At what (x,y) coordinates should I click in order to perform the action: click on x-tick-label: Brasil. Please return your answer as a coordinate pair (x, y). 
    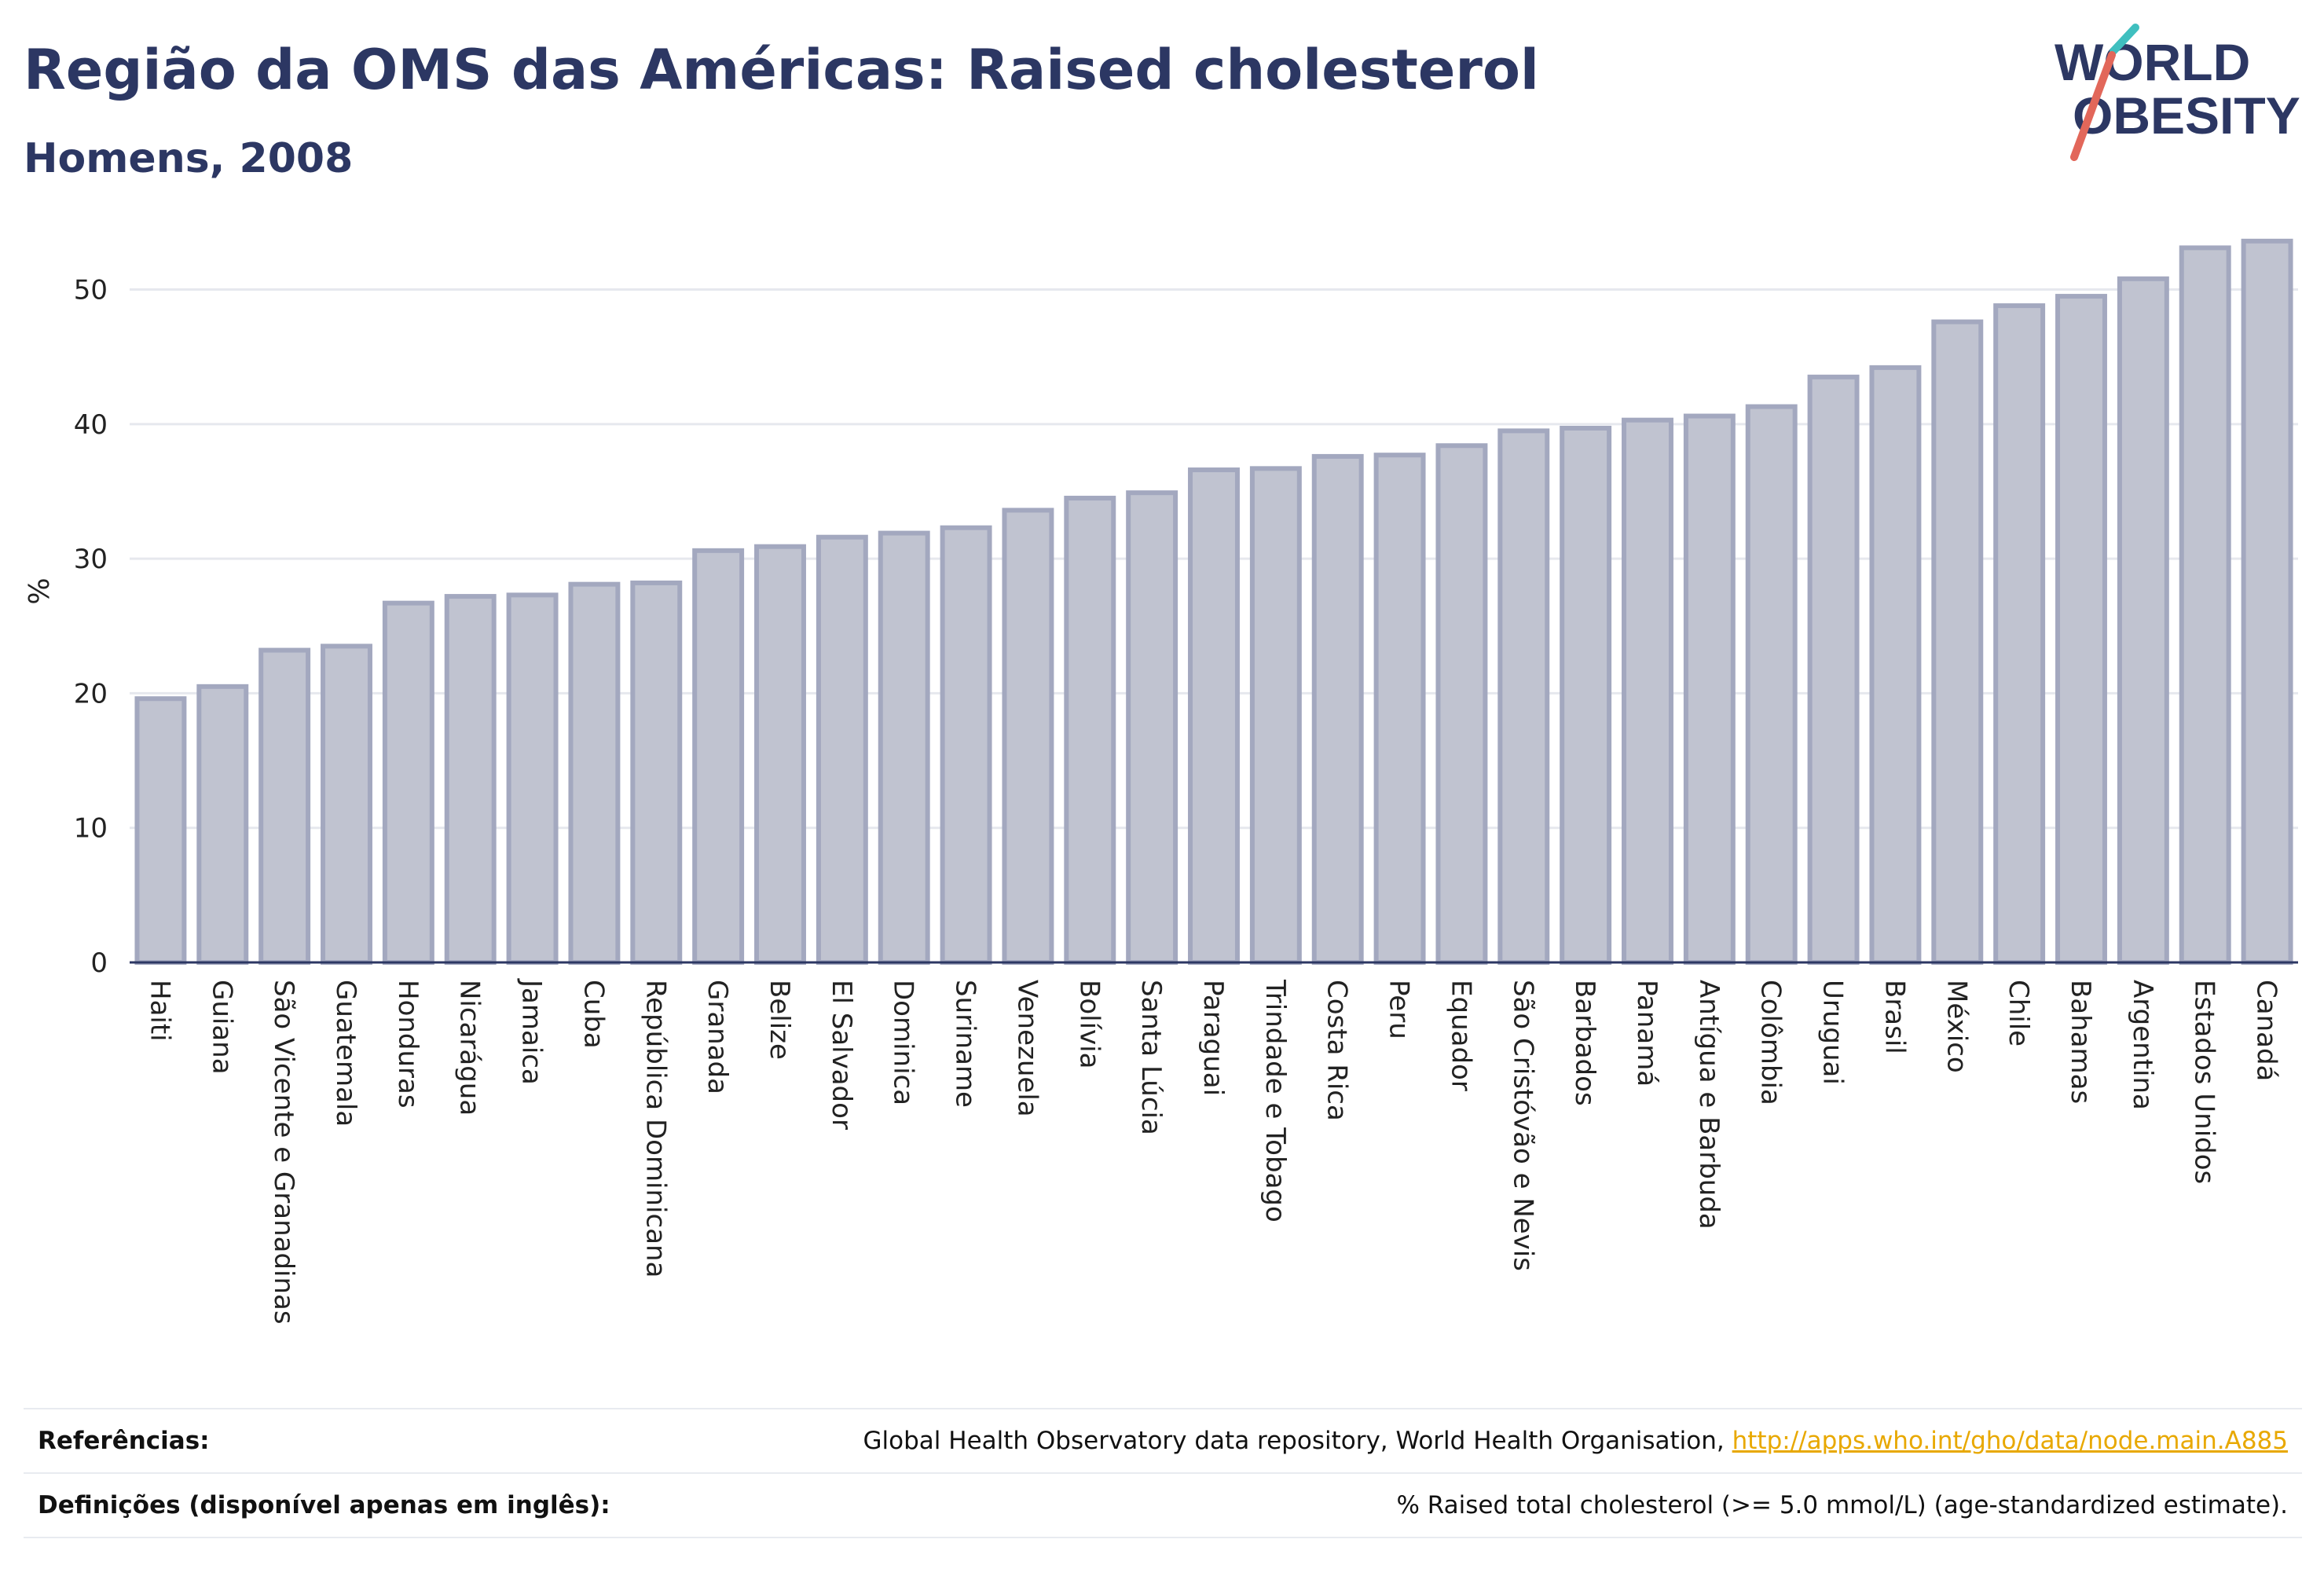
    Looking at the image, I should click on (1894, 1017).